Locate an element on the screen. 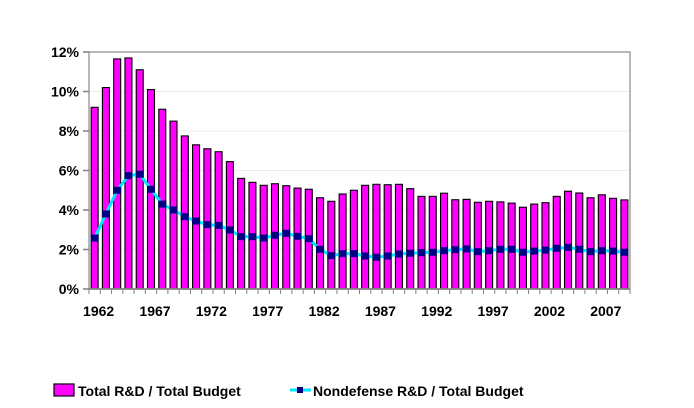  x-tick-label: 1967 is located at coordinates (154, 311).